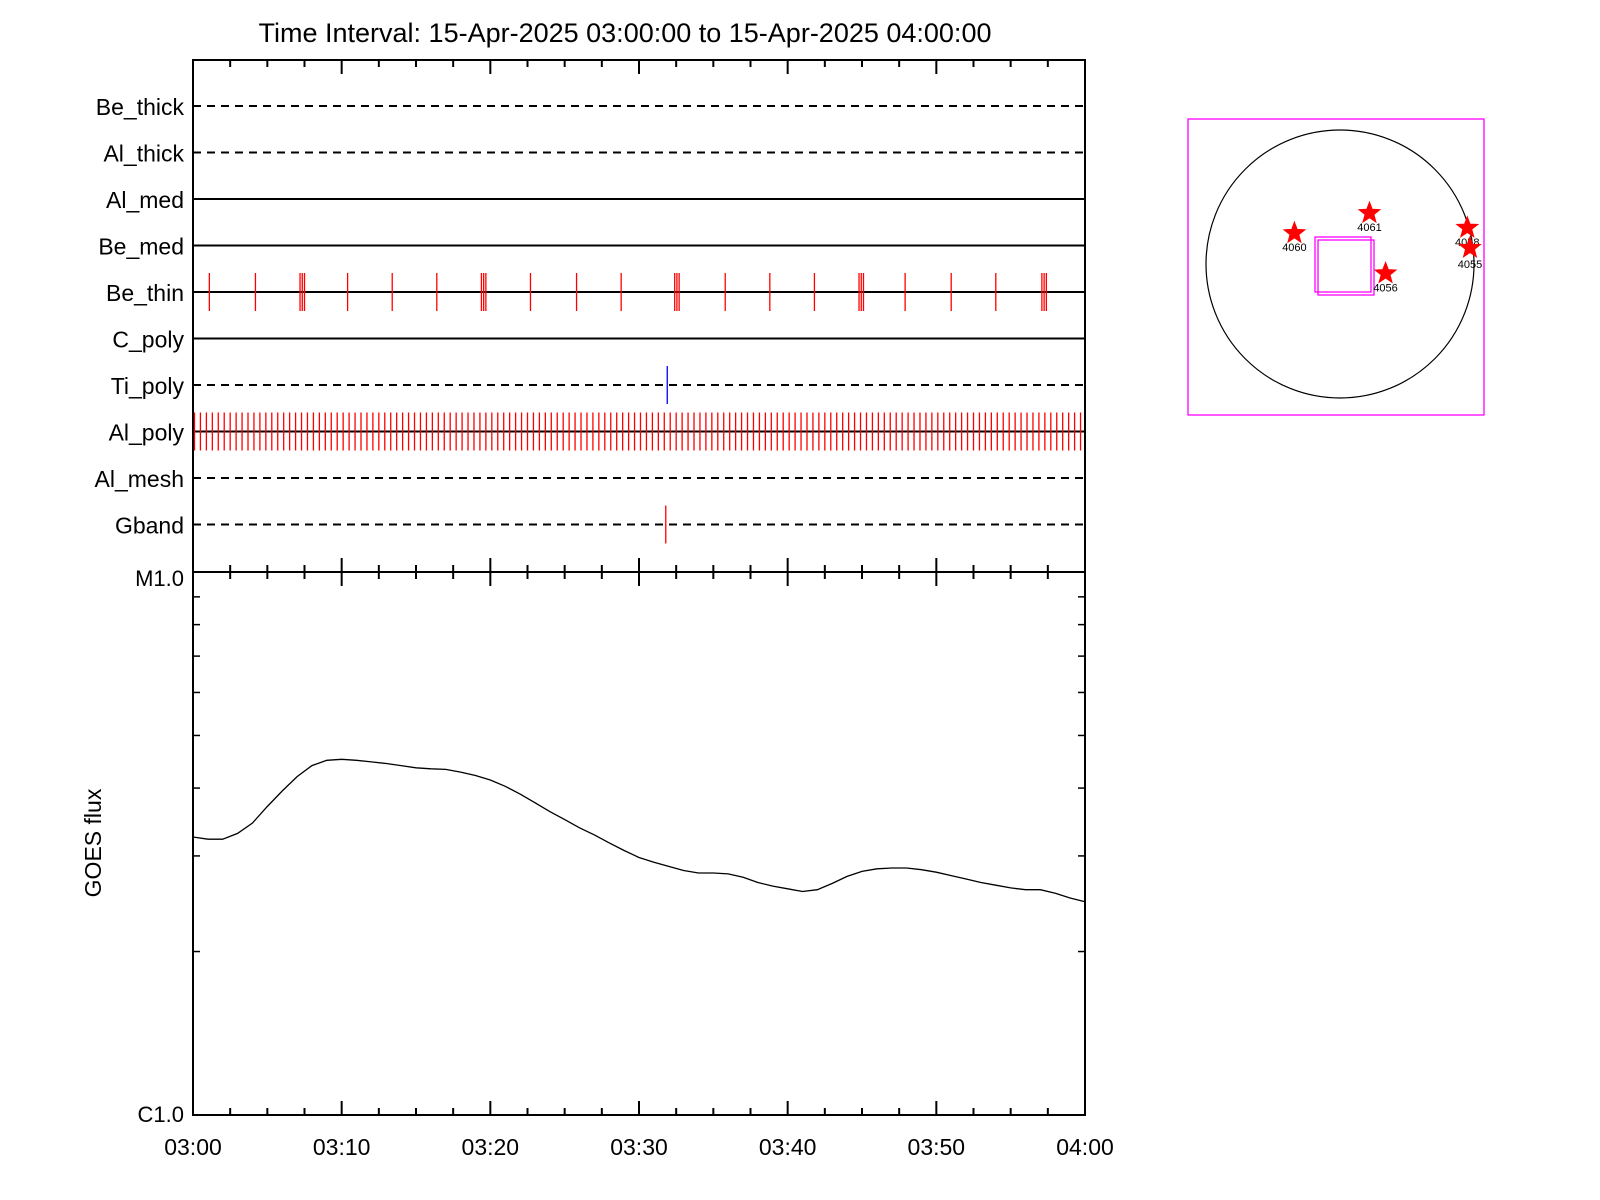  Describe the element at coordinates (1470, 265) in the screenshot. I see `region-label: 4055` at that location.